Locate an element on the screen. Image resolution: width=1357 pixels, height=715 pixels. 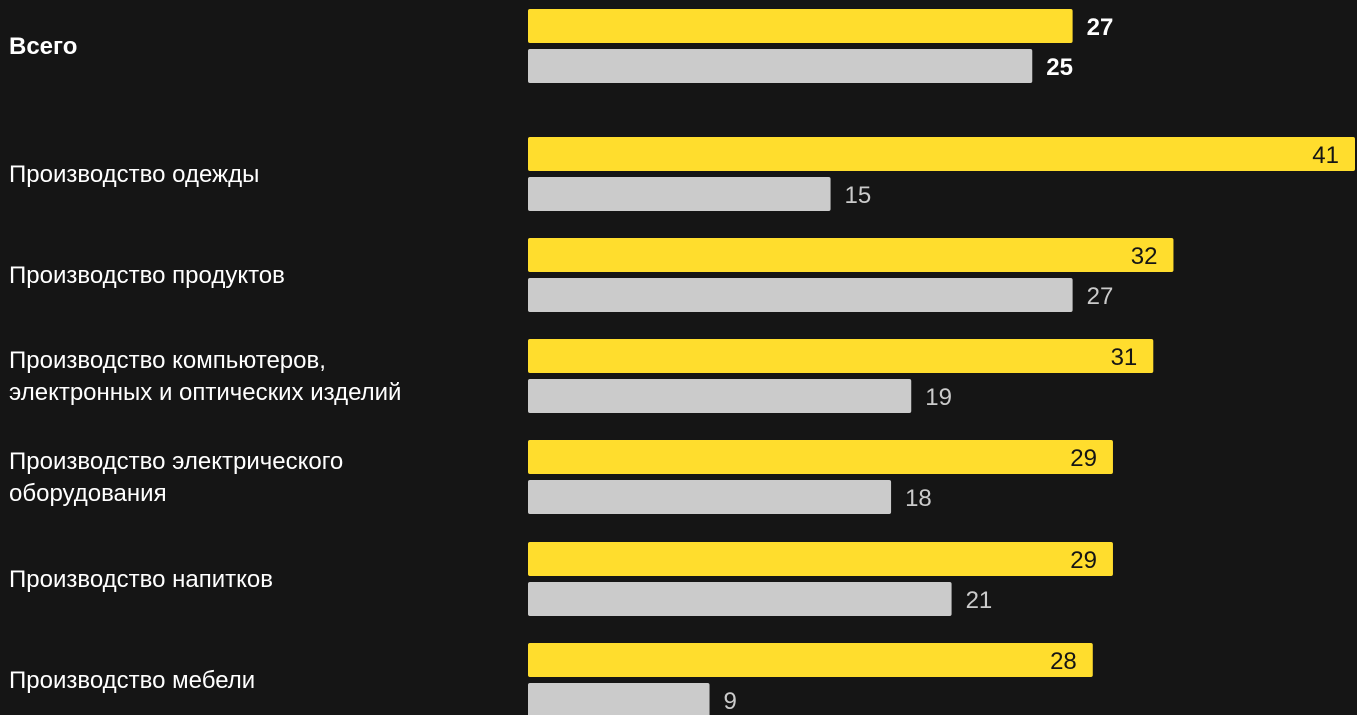
category-label: Производство напитков is located at coordinates (141, 579).